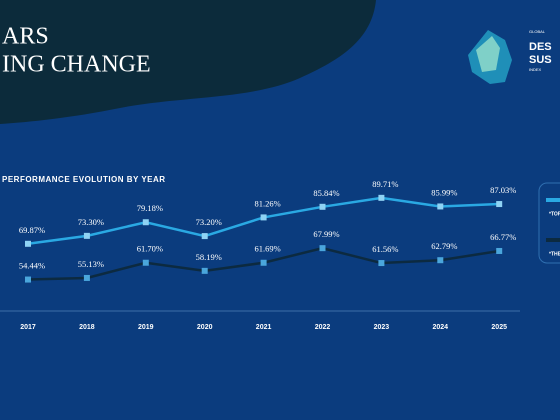 The image size is (560, 420). I want to click on value-label: 66.77%, so click(503, 237).